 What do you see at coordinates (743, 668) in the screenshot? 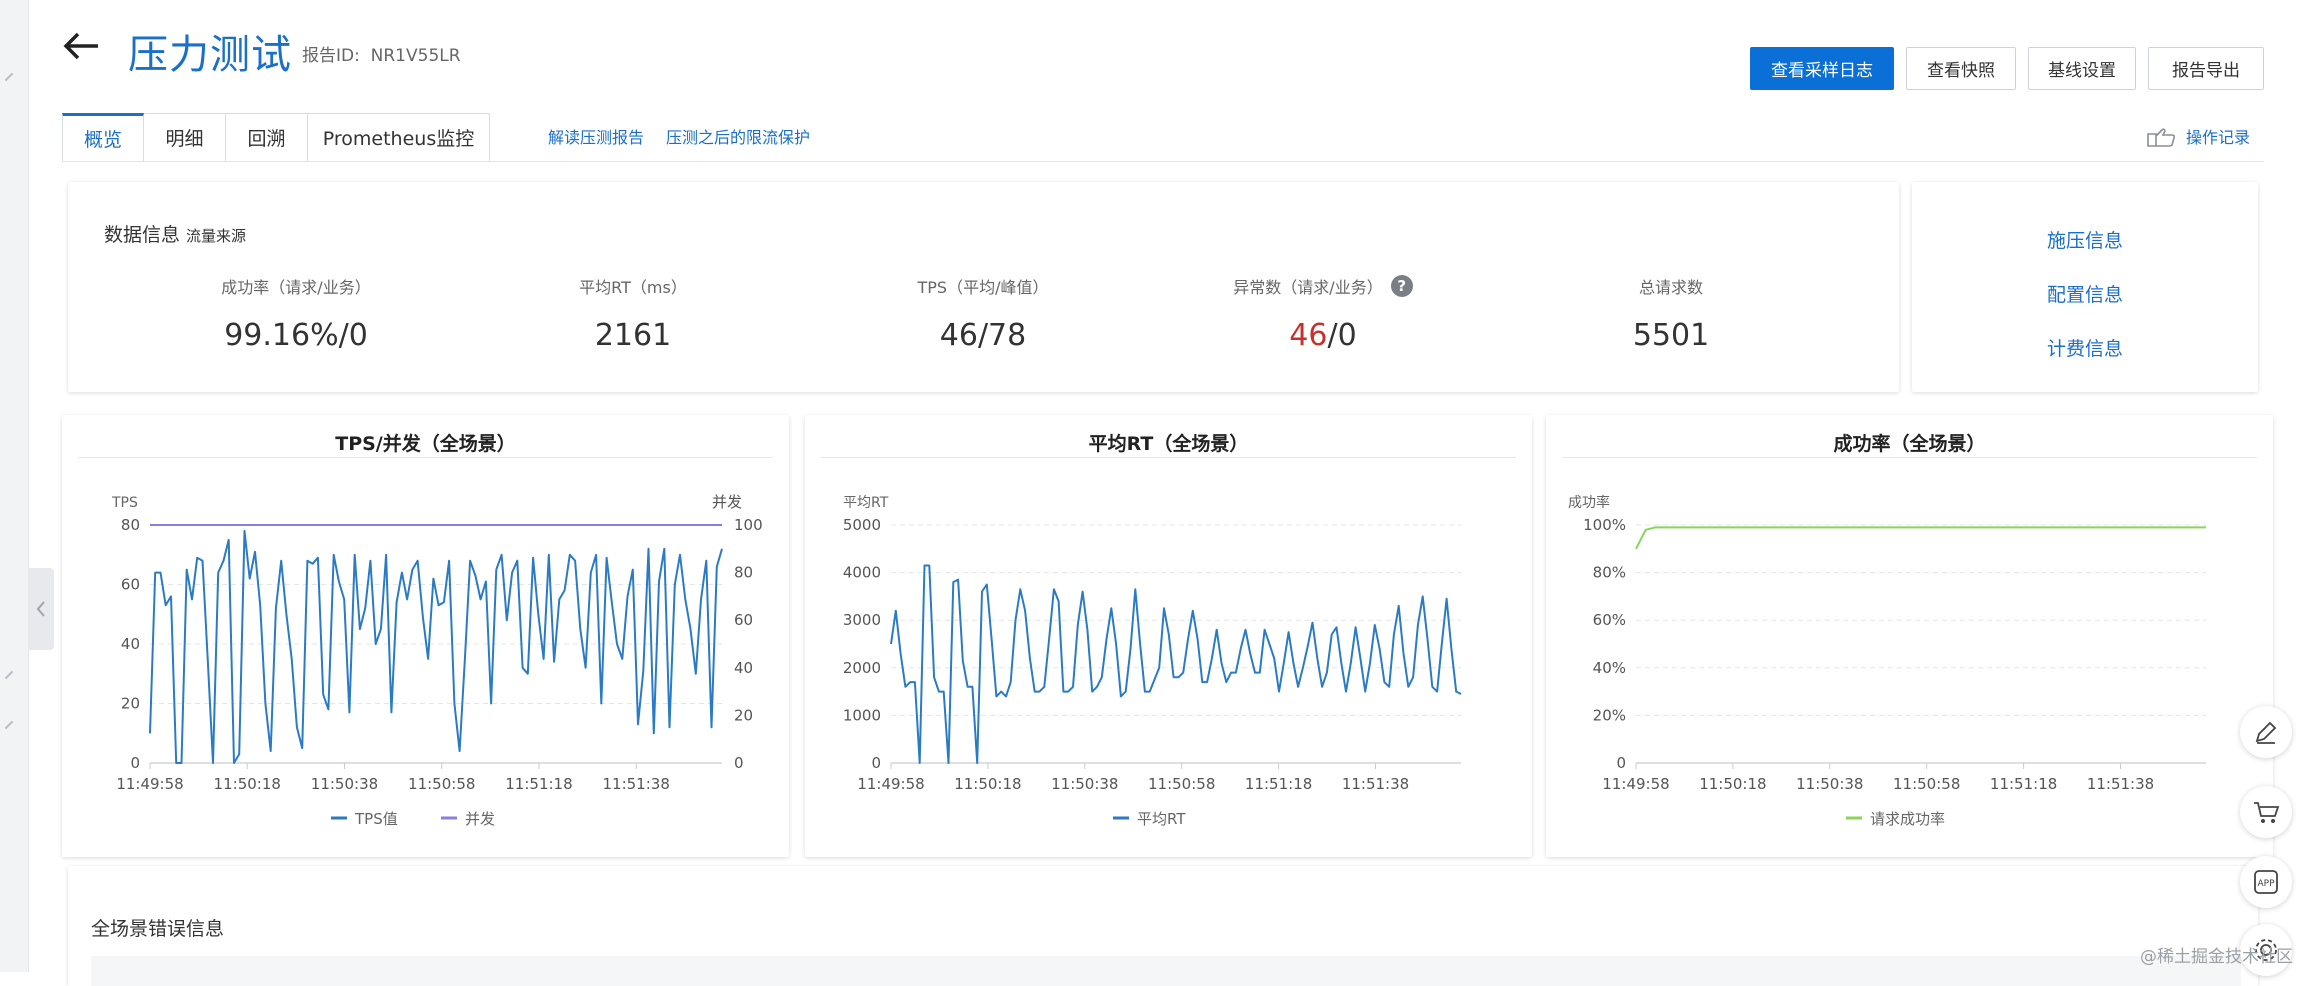
I see `y2-tick-label: 40` at bounding box center [743, 668].